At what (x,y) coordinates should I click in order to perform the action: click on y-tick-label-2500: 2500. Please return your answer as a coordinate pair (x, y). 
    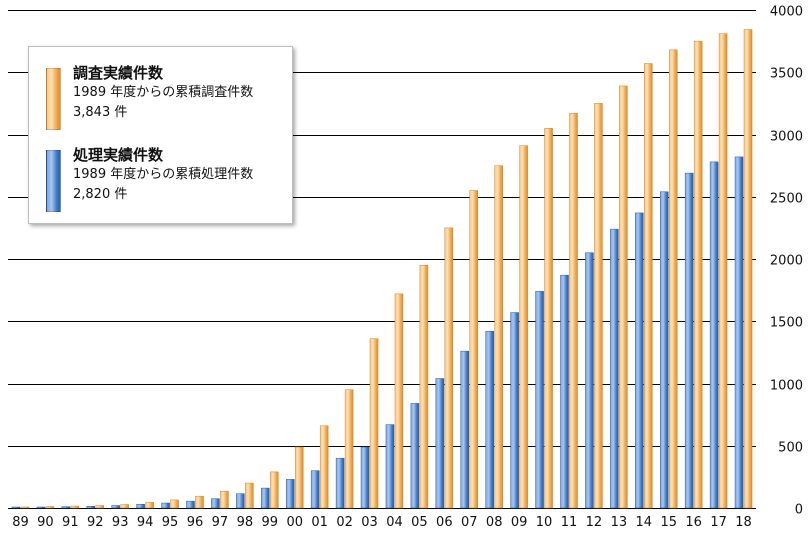
    Looking at the image, I should click on (786, 199).